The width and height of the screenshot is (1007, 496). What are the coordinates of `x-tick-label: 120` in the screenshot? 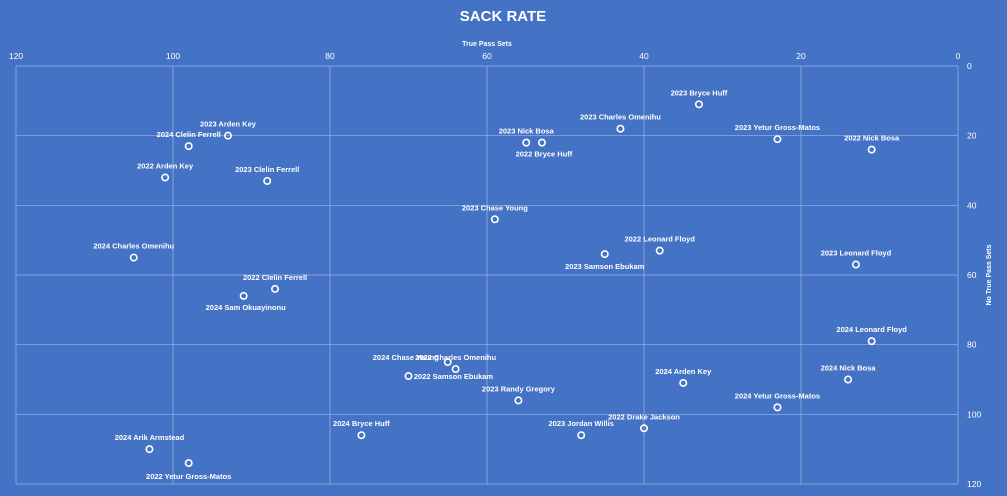 It's located at (16, 56).